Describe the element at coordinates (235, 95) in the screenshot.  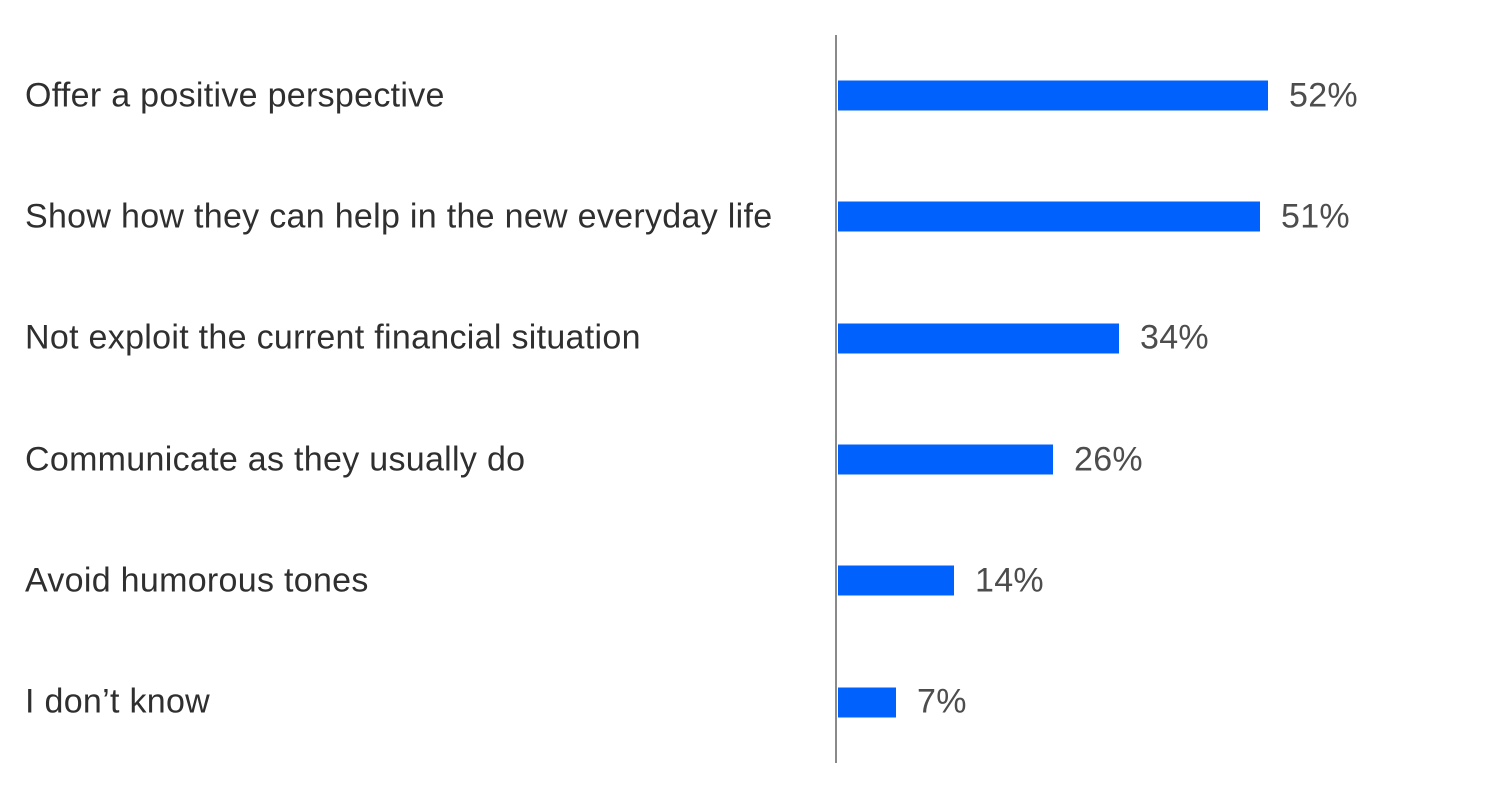
I see `category-label: Offer a positive perspective` at that location.